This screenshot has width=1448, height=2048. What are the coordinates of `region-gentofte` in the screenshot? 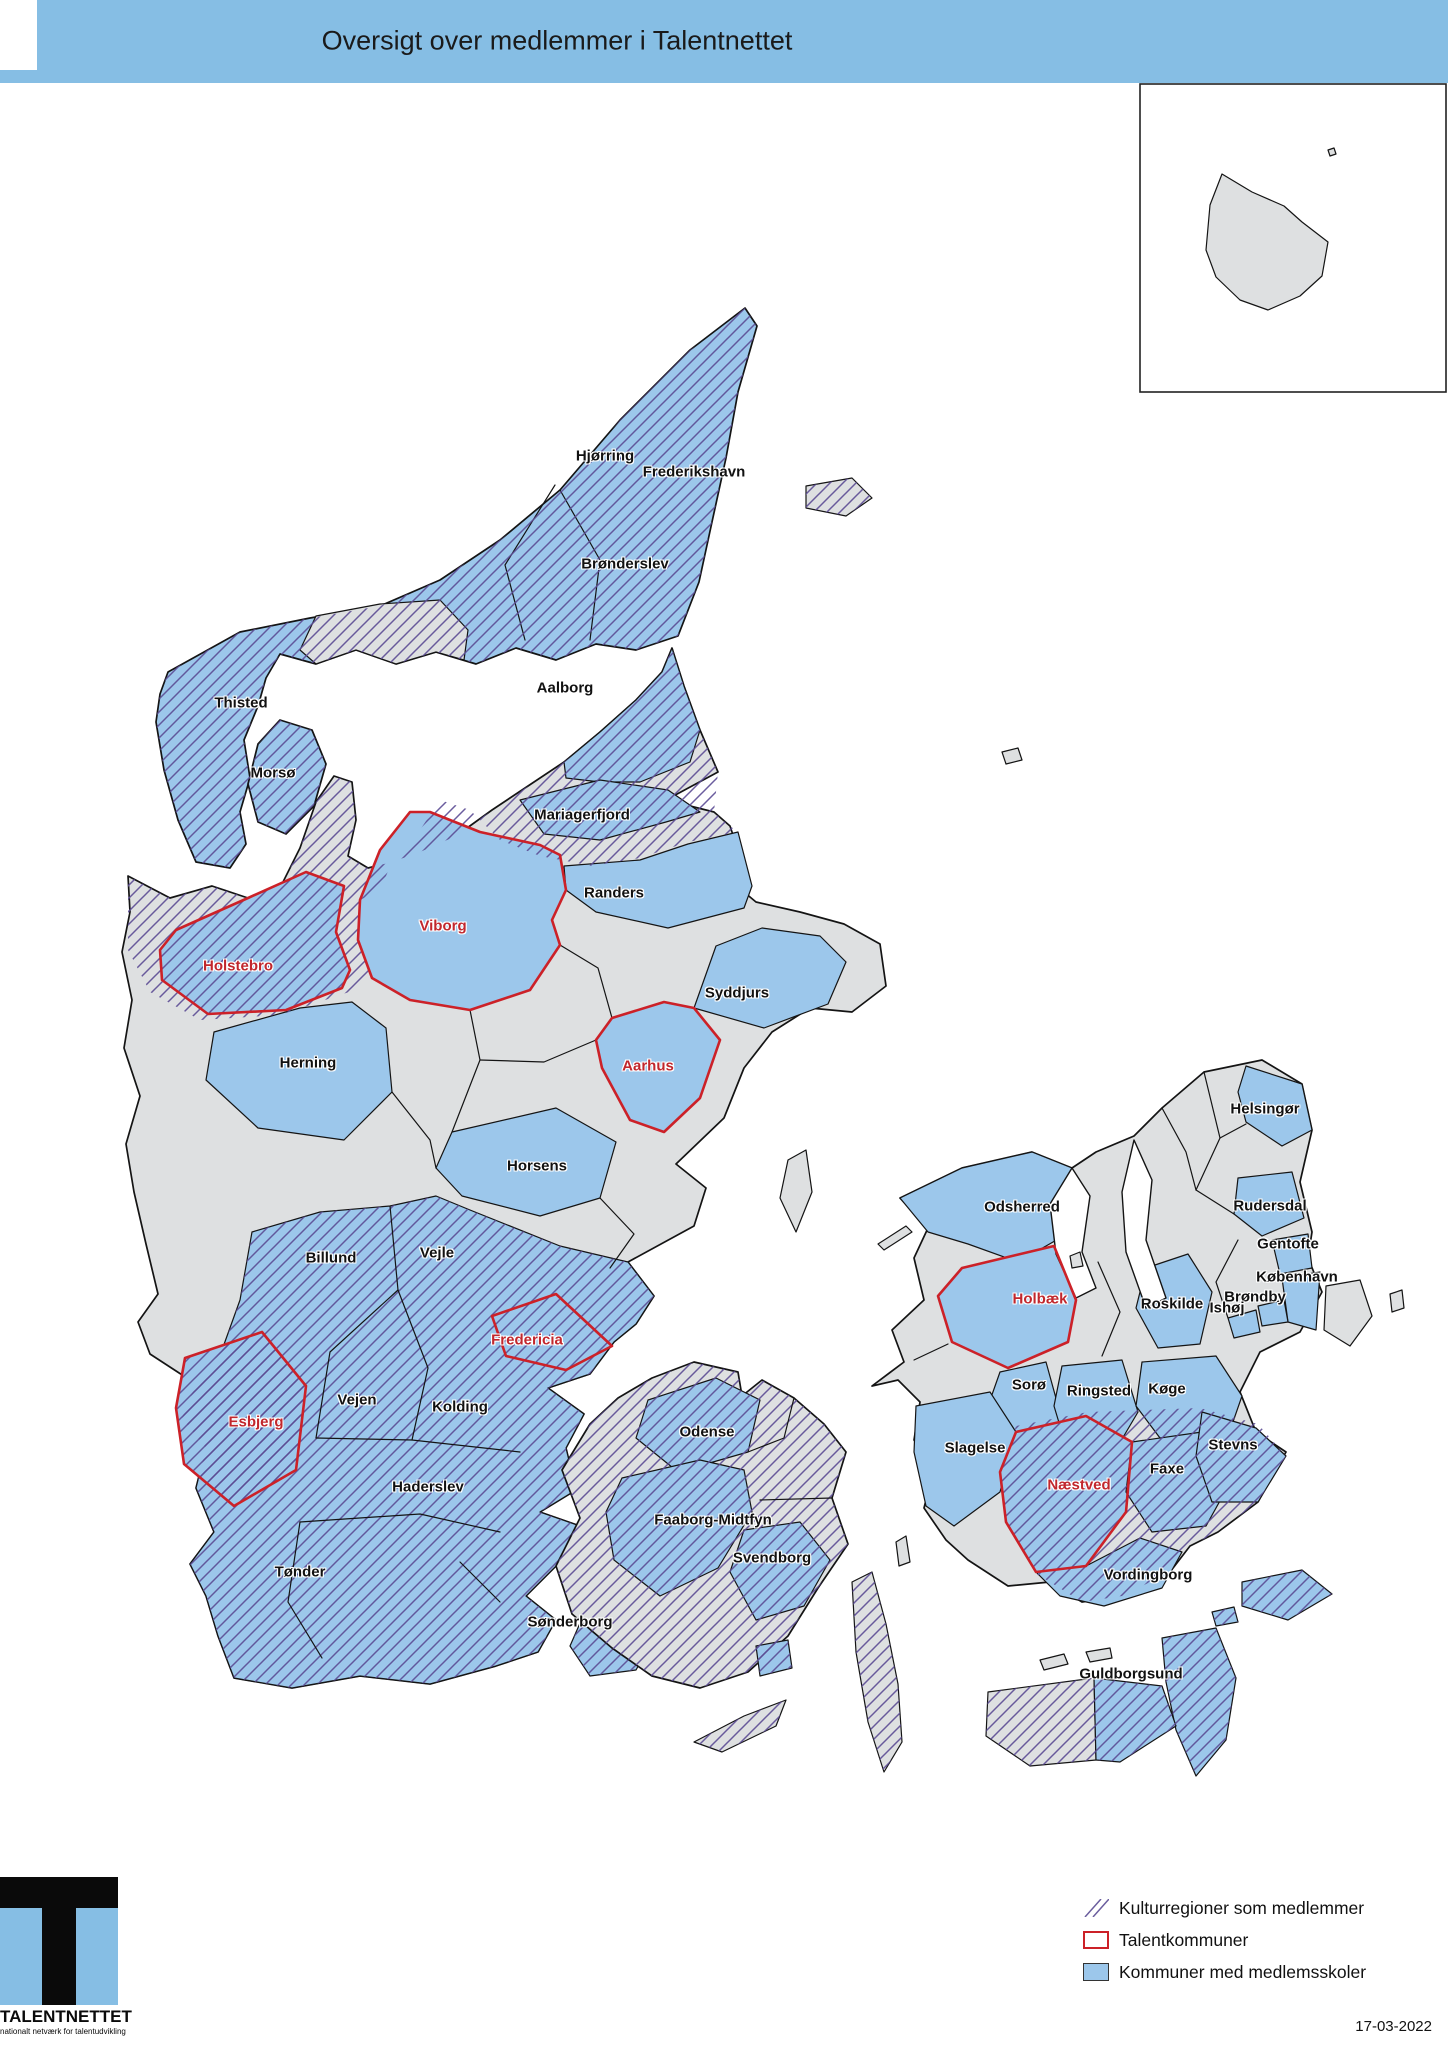 It's located at (1292, 1254).